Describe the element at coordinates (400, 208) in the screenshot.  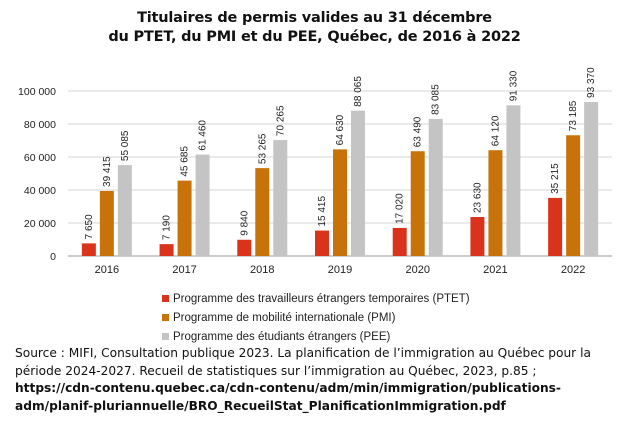
I see `data-label: 17 020` at that location.